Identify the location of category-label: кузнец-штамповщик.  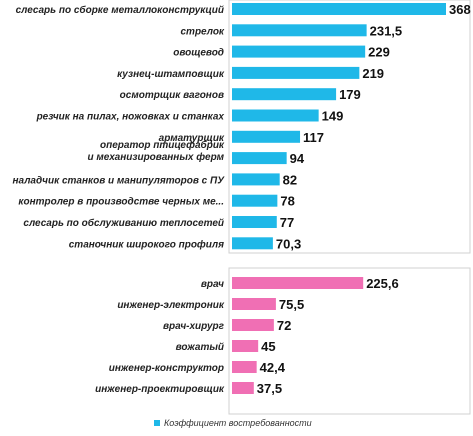
(171, 74).